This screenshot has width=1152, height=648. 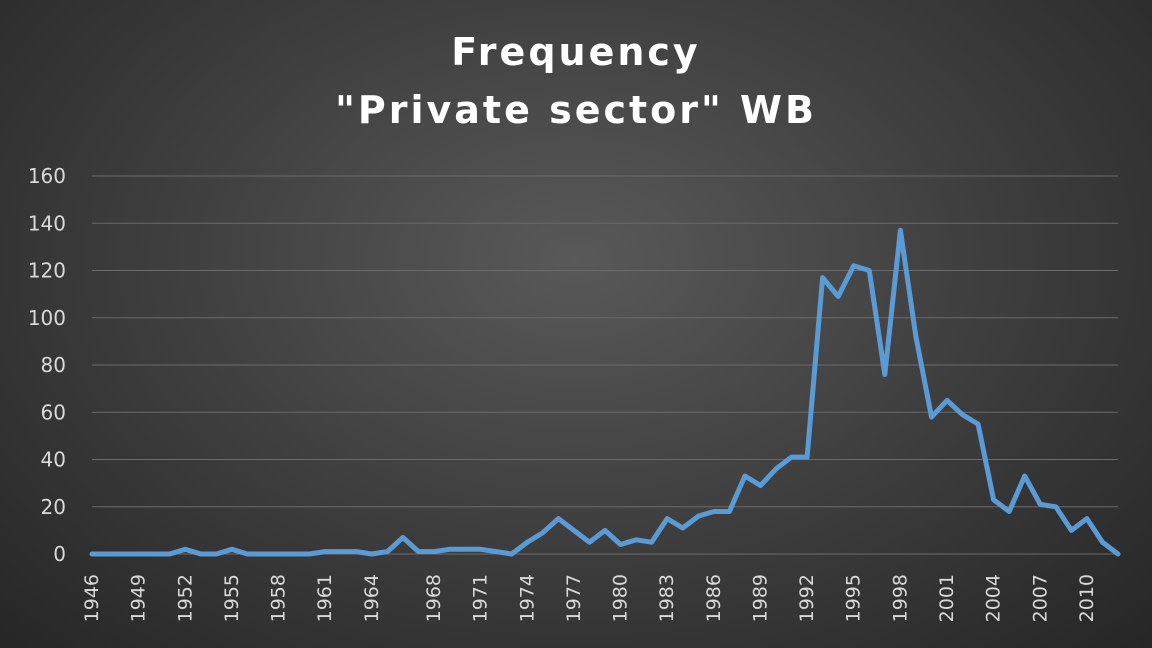 What do you see at coordinates (47, 271) in the screenshot?
I see `y-tick-label: 120` at bounding box center [47, 271].